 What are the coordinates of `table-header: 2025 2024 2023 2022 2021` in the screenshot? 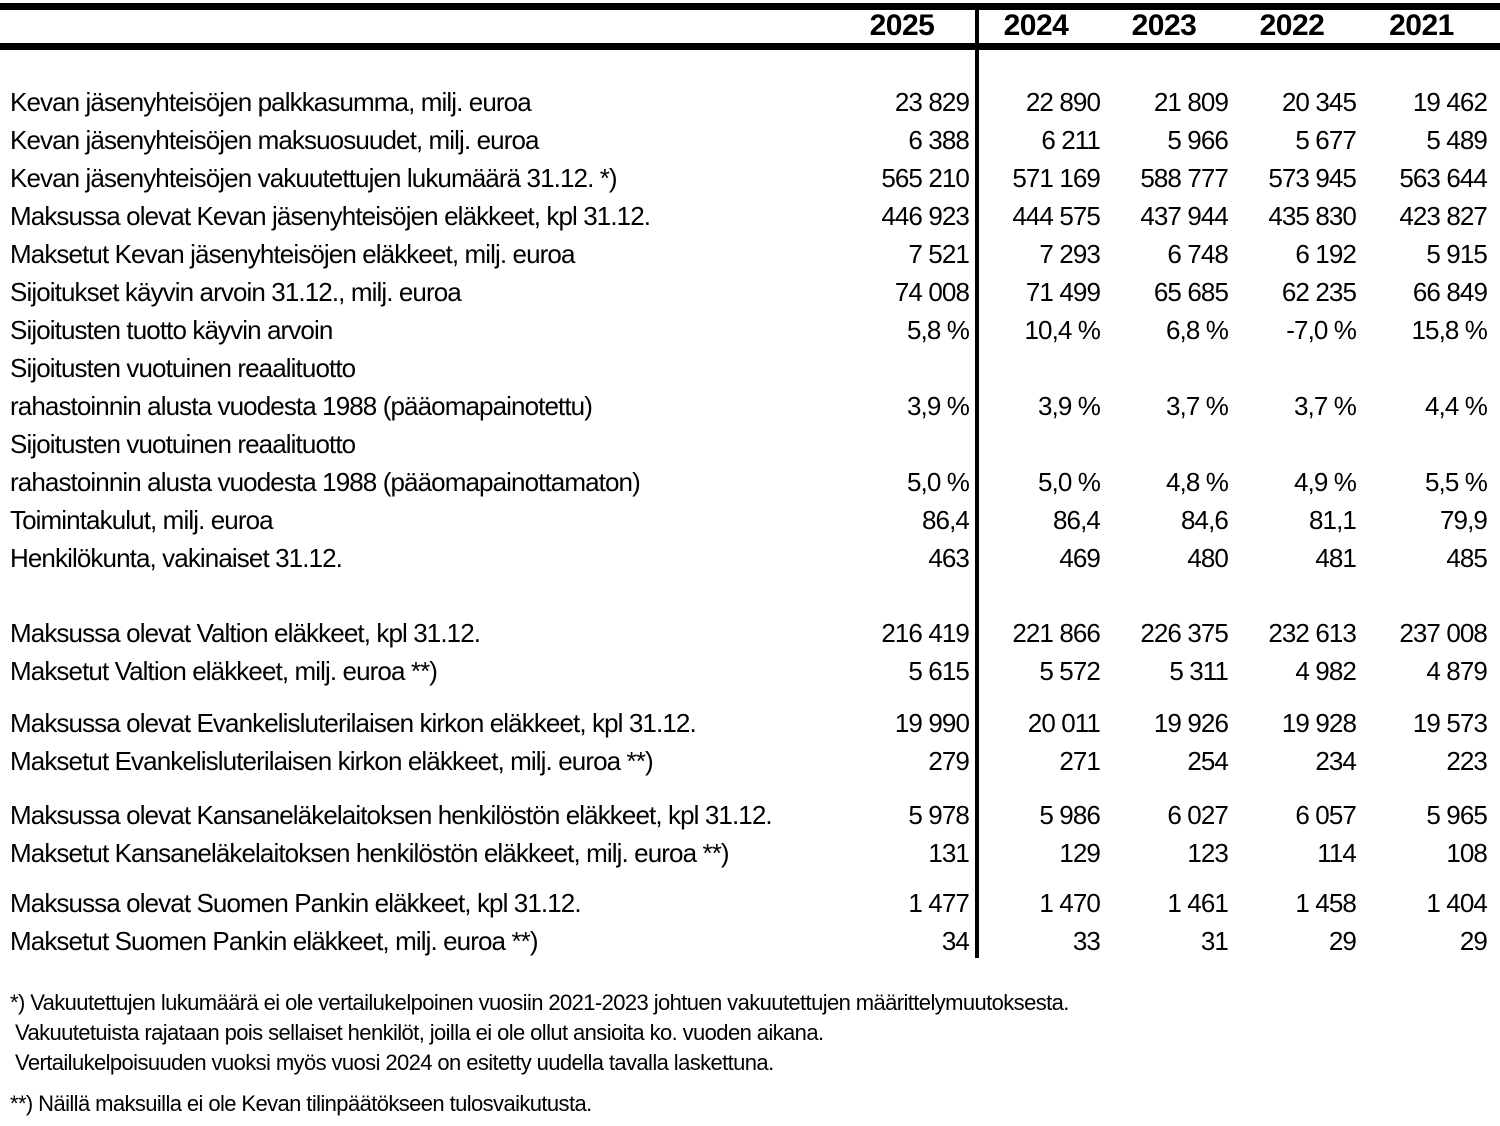 It's located at (750, 26).